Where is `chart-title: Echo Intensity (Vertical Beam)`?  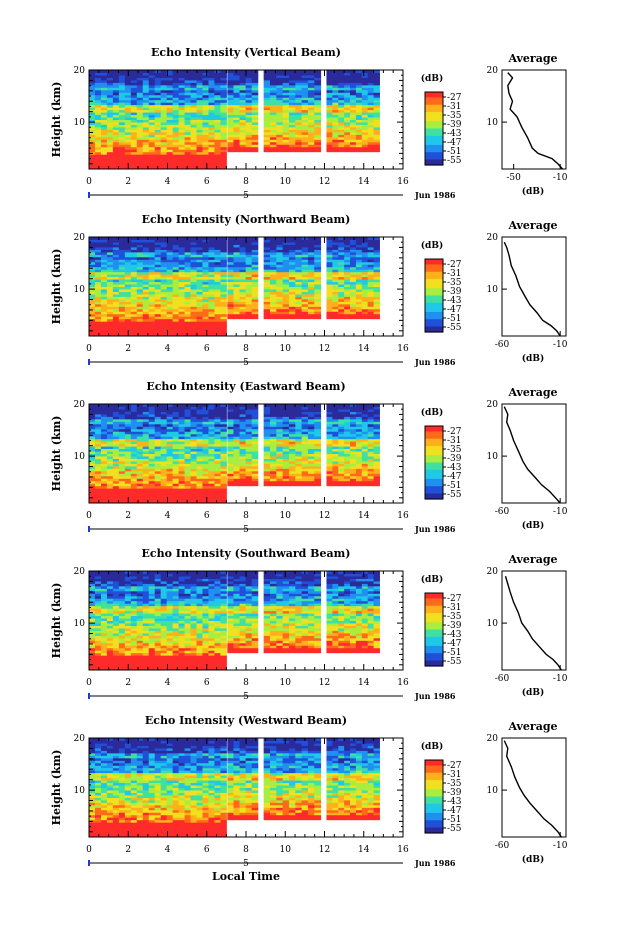
chart-title: Echo Intensity (Vertical Beam) is located at coordinates (246, 52).